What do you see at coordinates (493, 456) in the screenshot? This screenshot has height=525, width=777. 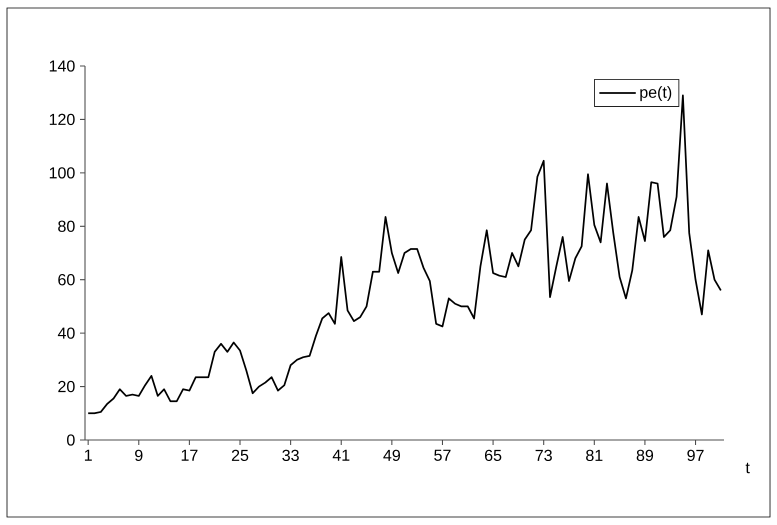 I see `x-tick-label: 65` at bounding box center [493, 456].